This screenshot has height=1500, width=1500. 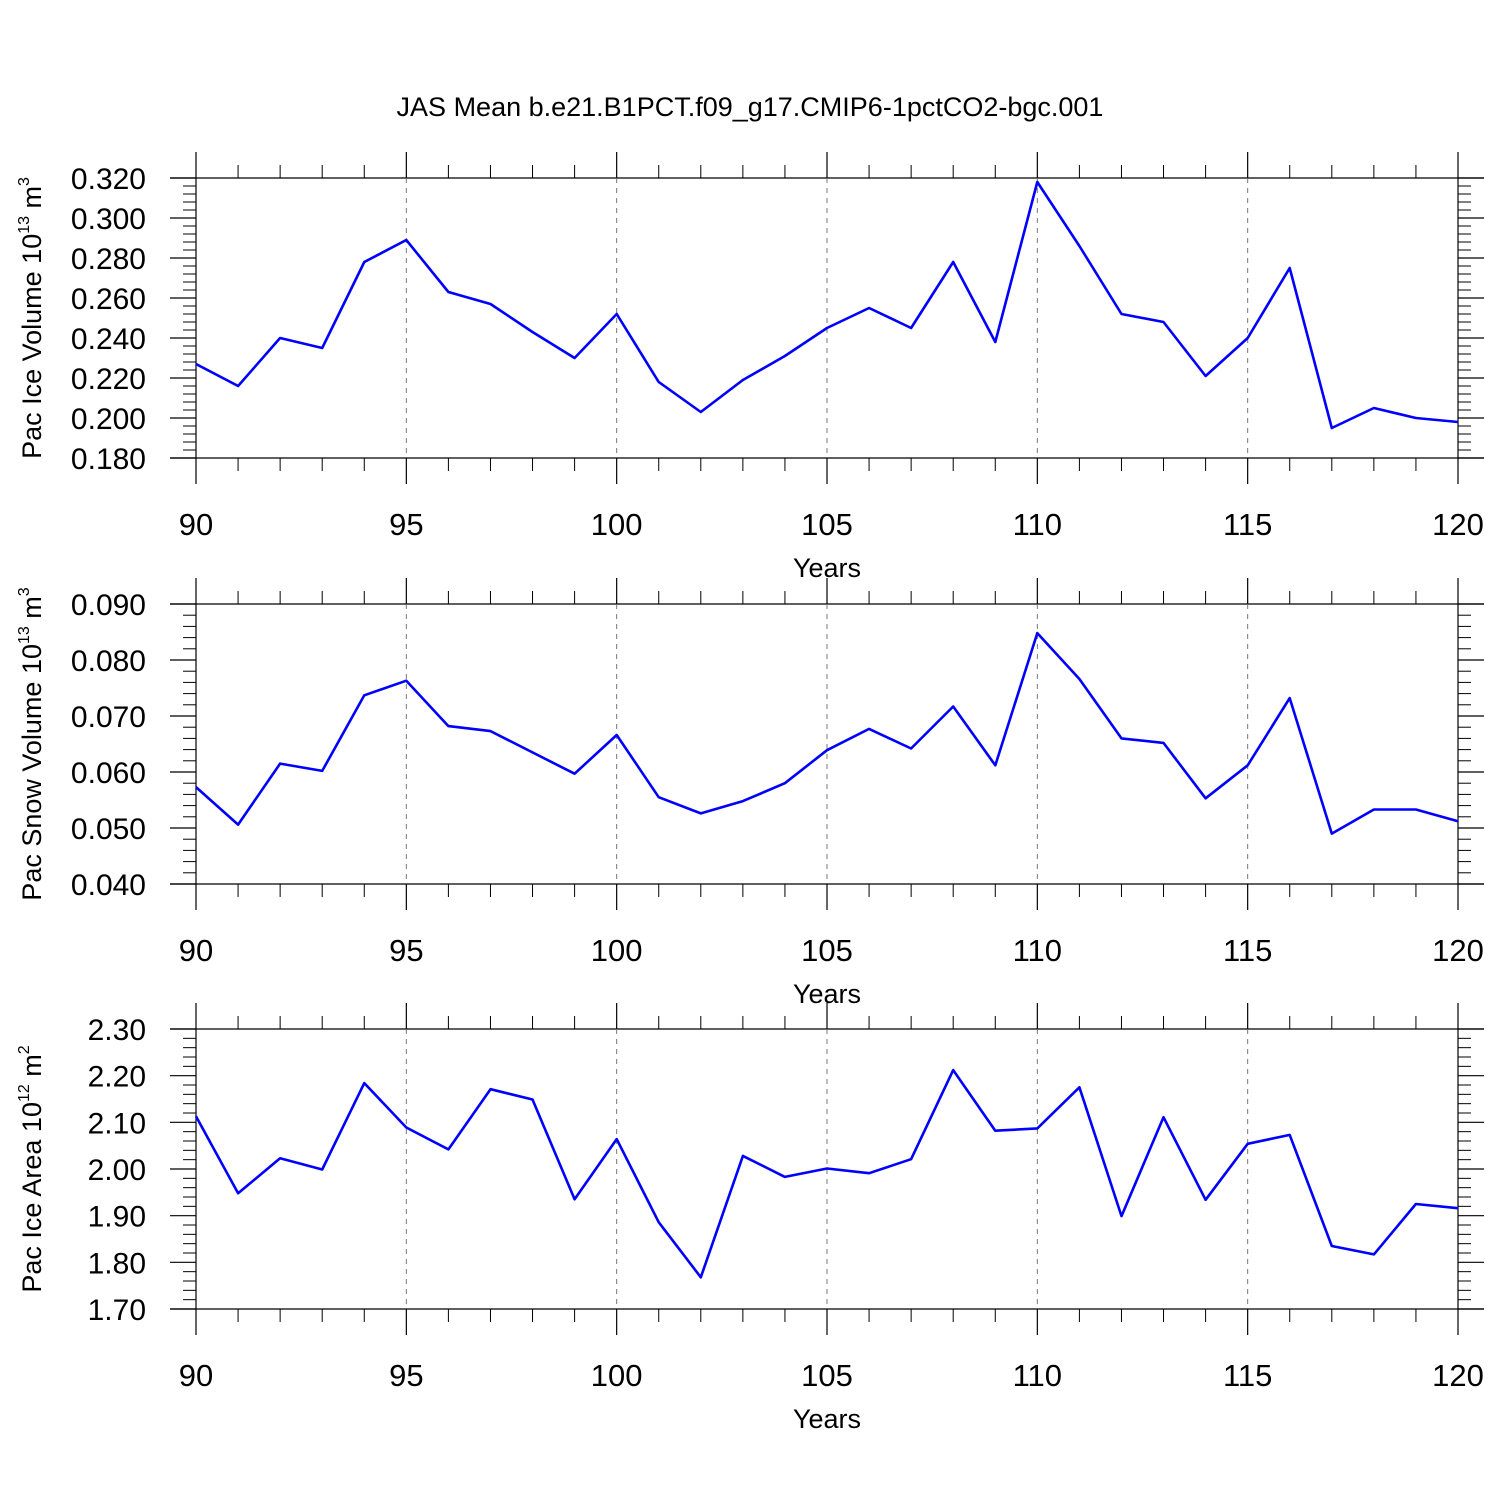 I want to click on y-tick-label: 2.00, so click(x=117, y=1170).